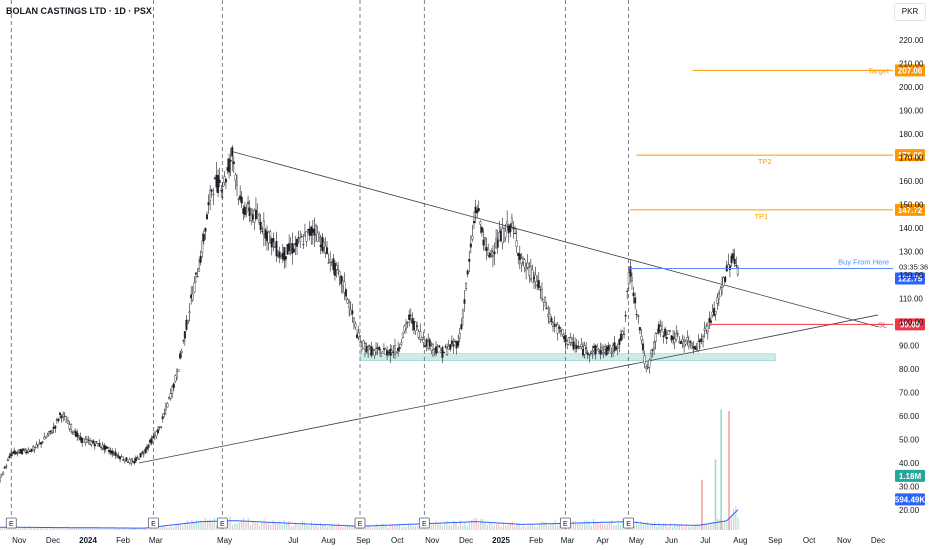 The image size is (932, 550). What do you see at coordinates (910, 279) in the screenshot?
I see `current-price-badge-text: 122.75` at bounding box center [910, 279].